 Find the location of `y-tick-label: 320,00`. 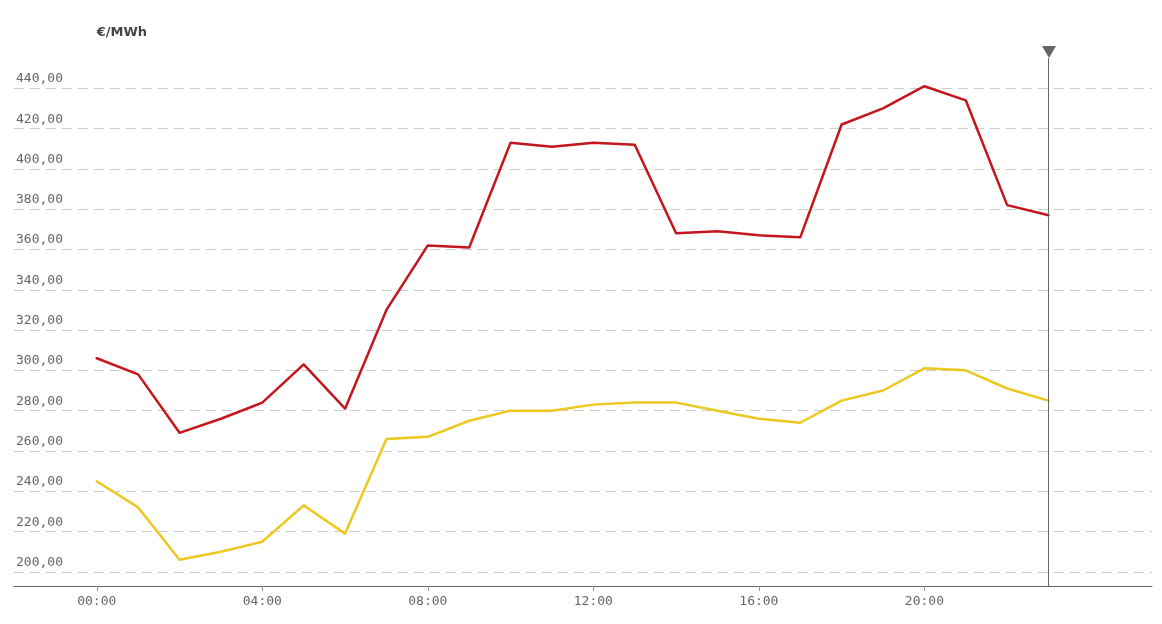

y-tick-label: 320,00 is located at coordinates (39, 320).